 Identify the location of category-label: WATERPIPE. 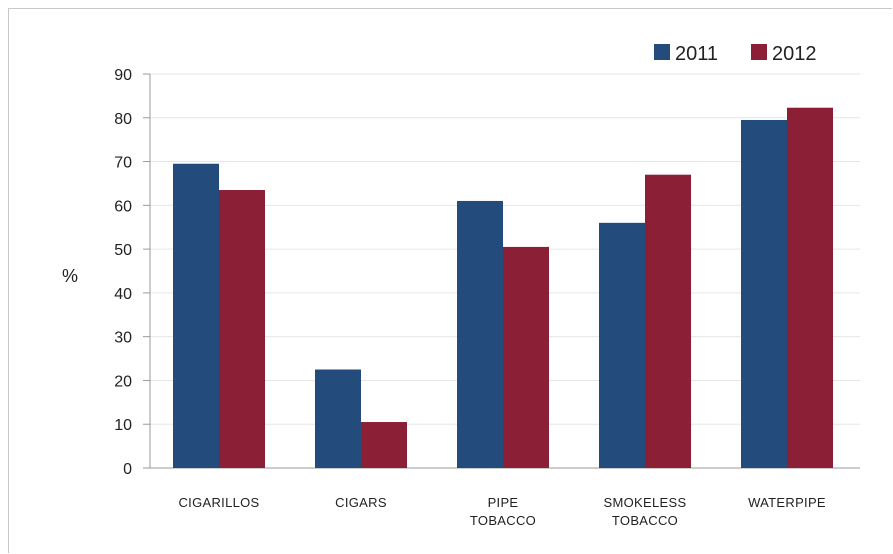
(787, 502).